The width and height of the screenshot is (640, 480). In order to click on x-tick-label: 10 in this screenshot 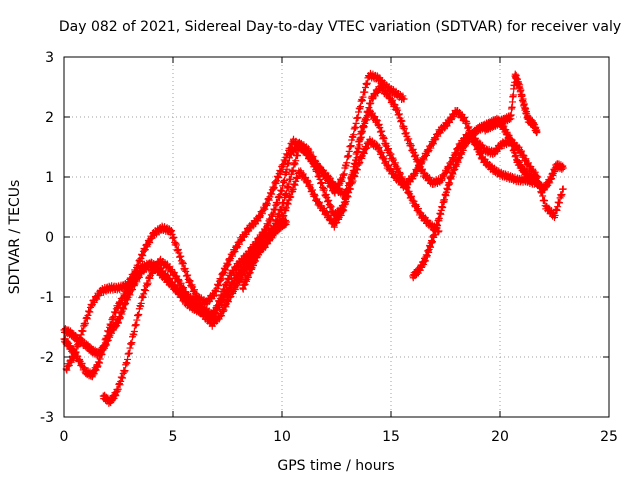, I will do `click(282, 437)`.